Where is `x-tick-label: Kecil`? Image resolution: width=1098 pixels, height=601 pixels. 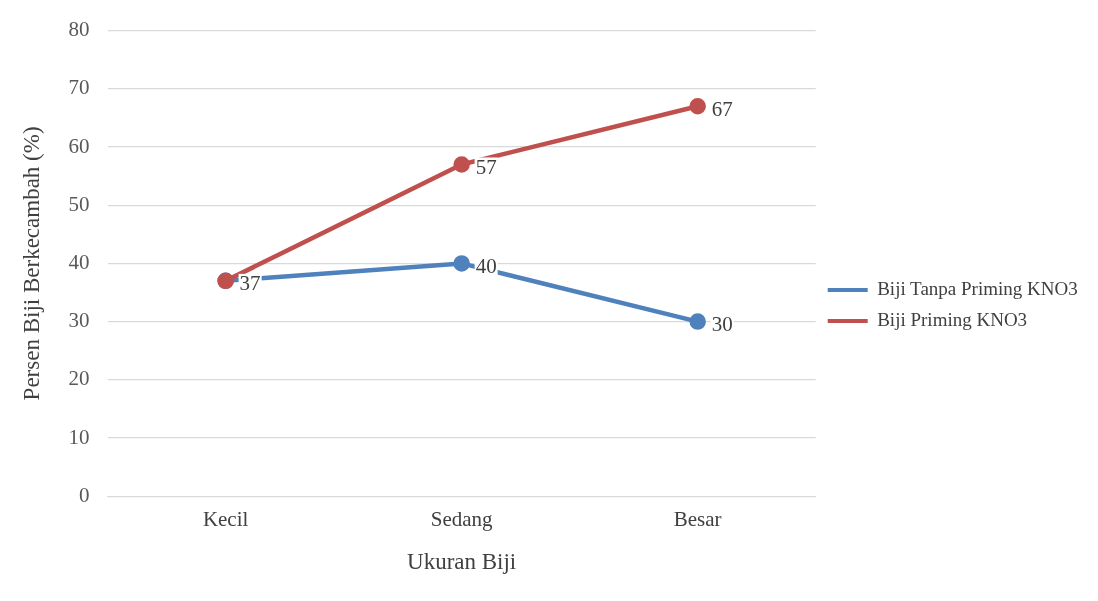
x-tick-label: Kecil is located at coordinates (225, 519).